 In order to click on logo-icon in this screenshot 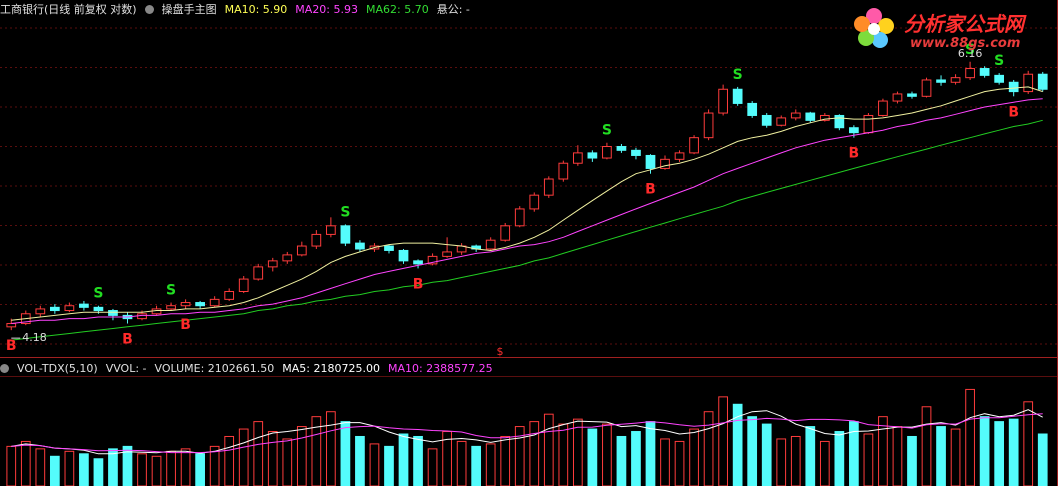, I will do `click(874, 28)`.